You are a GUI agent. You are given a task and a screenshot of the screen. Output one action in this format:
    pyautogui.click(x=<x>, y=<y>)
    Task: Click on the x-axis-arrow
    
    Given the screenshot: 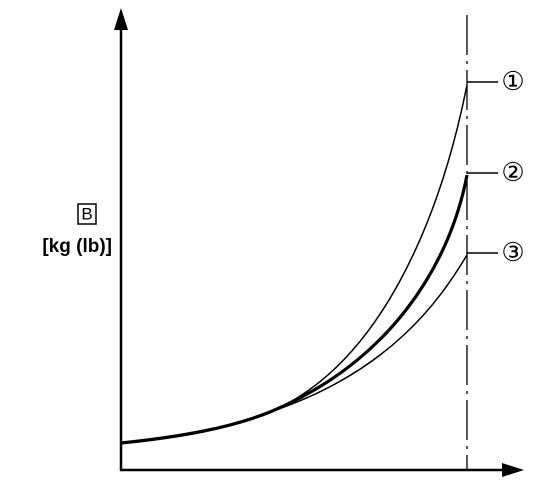 What is the action you would take?
    pyautogui.click(x=513, y=470)
    